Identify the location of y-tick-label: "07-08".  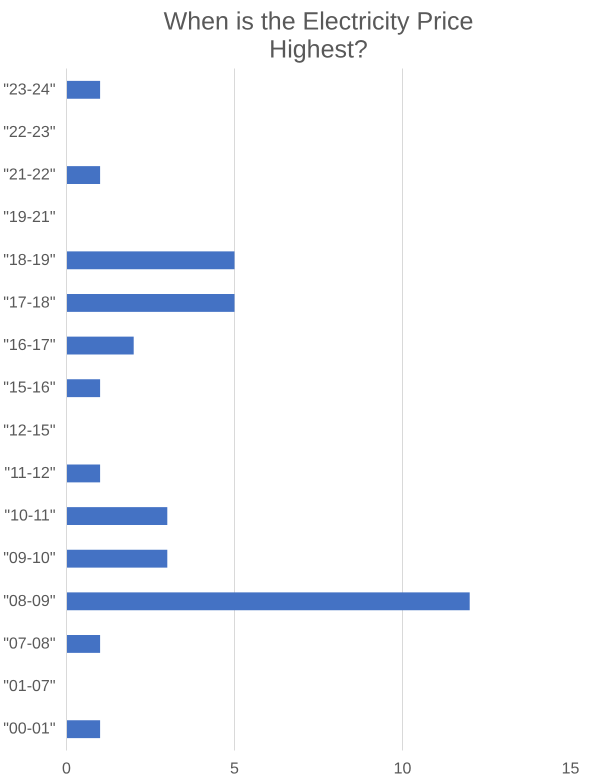
(29, 643).